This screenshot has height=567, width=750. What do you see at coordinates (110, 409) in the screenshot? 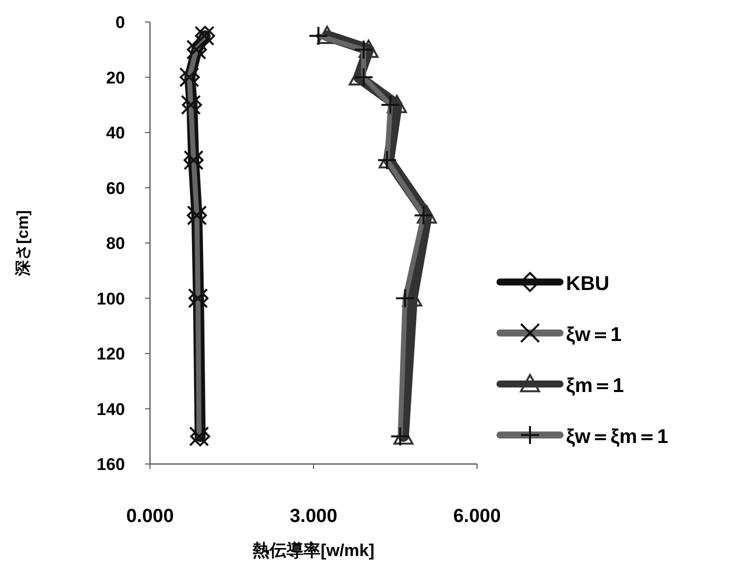
I see `y-tick-label: 140` at bounding box center [110, 409].